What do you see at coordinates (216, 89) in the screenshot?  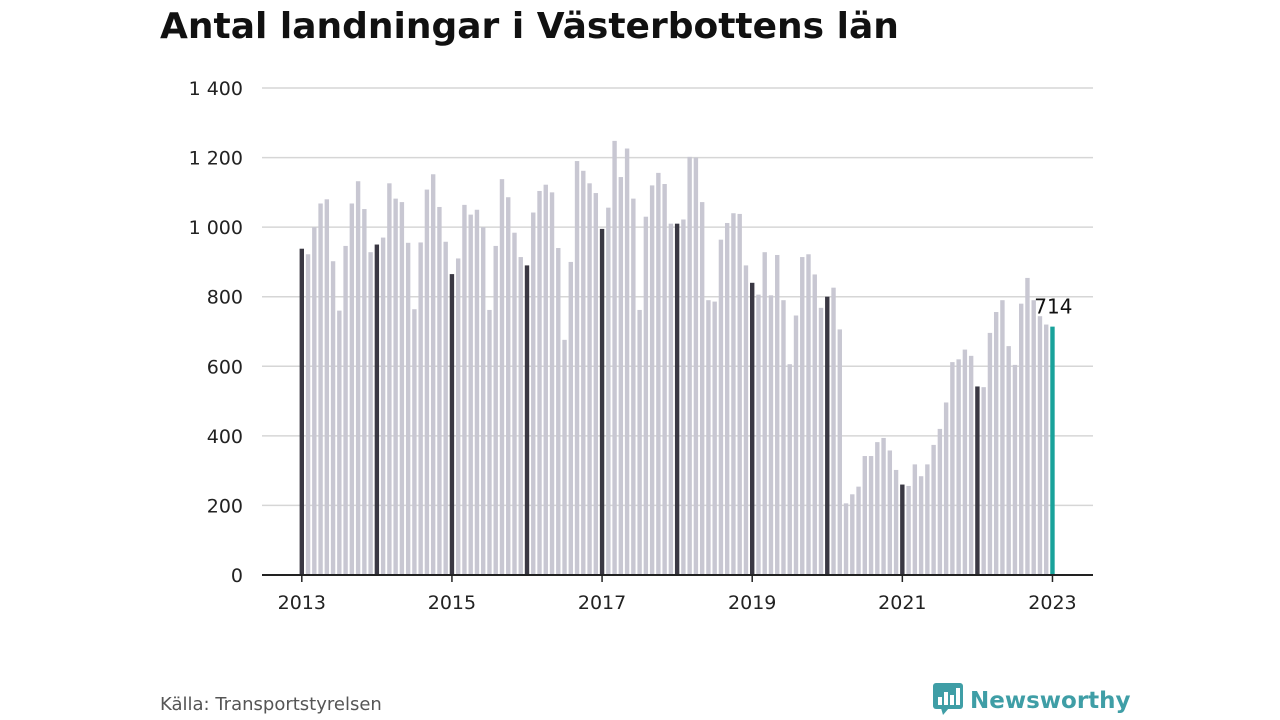 I see `y-tick-label: 1 400` at bounding box center [216, 89].